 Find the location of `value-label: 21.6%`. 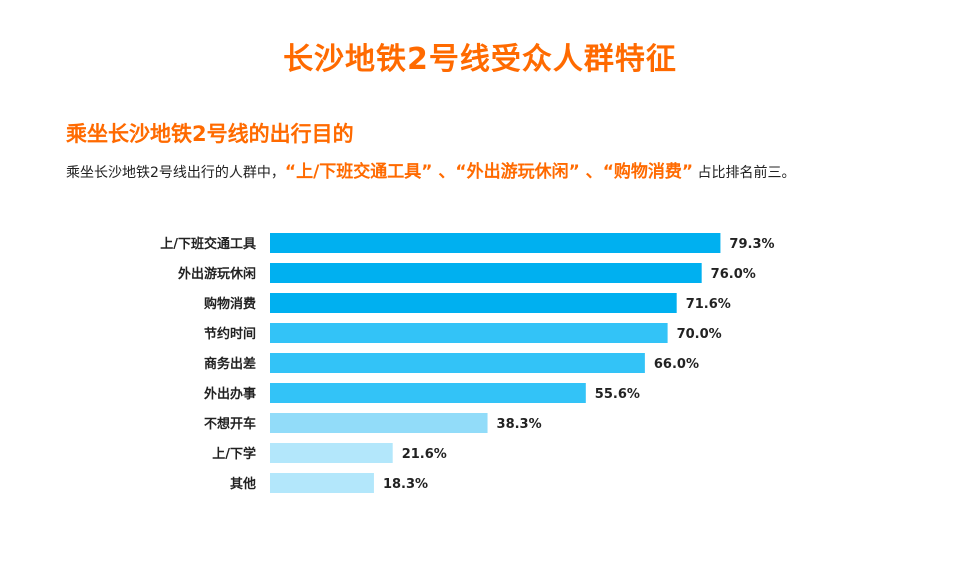

value-label: 21.6% is located at coordinates (424, 454).